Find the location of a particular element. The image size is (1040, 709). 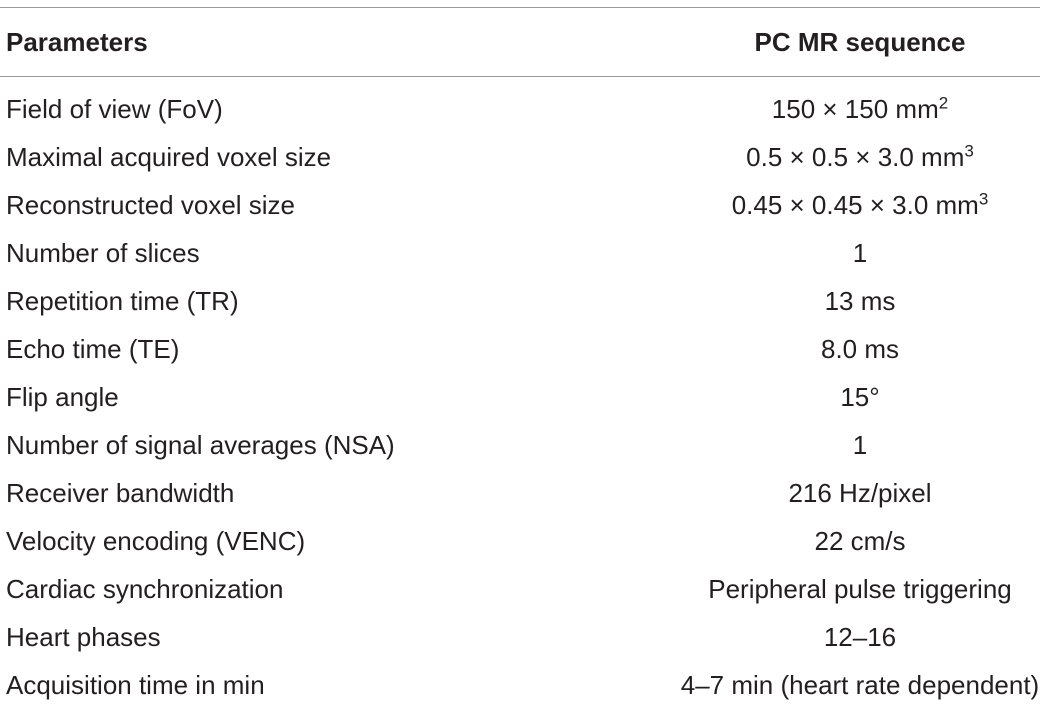

value-text: 12–16 is located at coordinates (860, 637).